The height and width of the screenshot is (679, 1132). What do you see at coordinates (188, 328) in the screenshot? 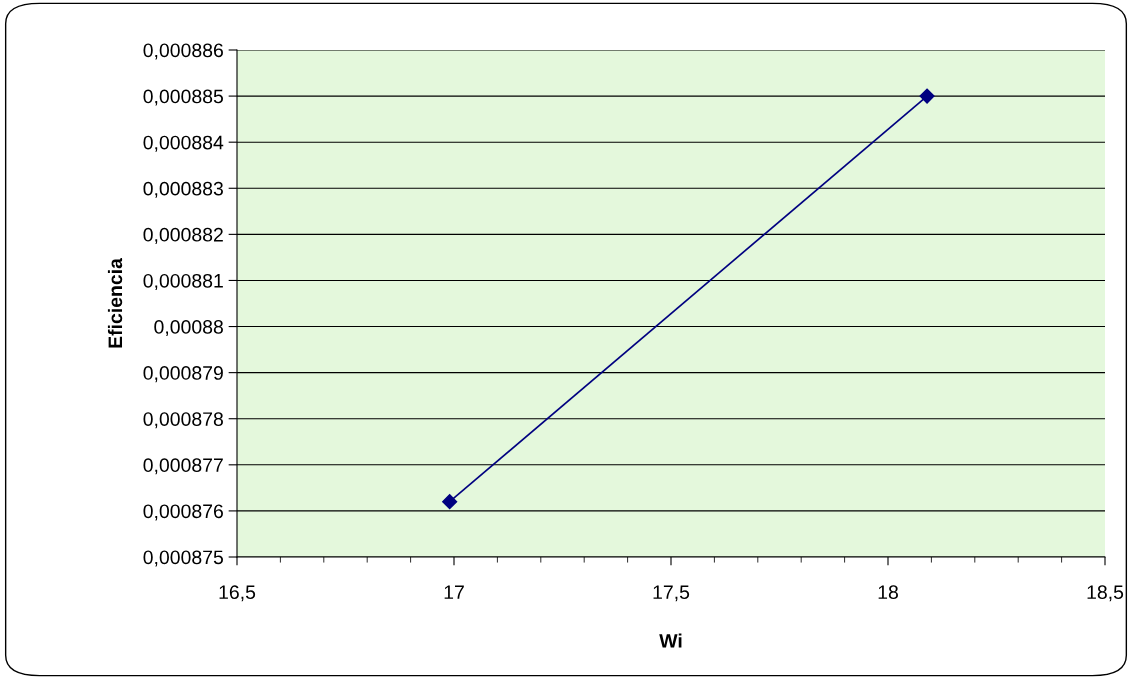
I see `y-tick-label: 0,00088` at bounding box center [188, 328].